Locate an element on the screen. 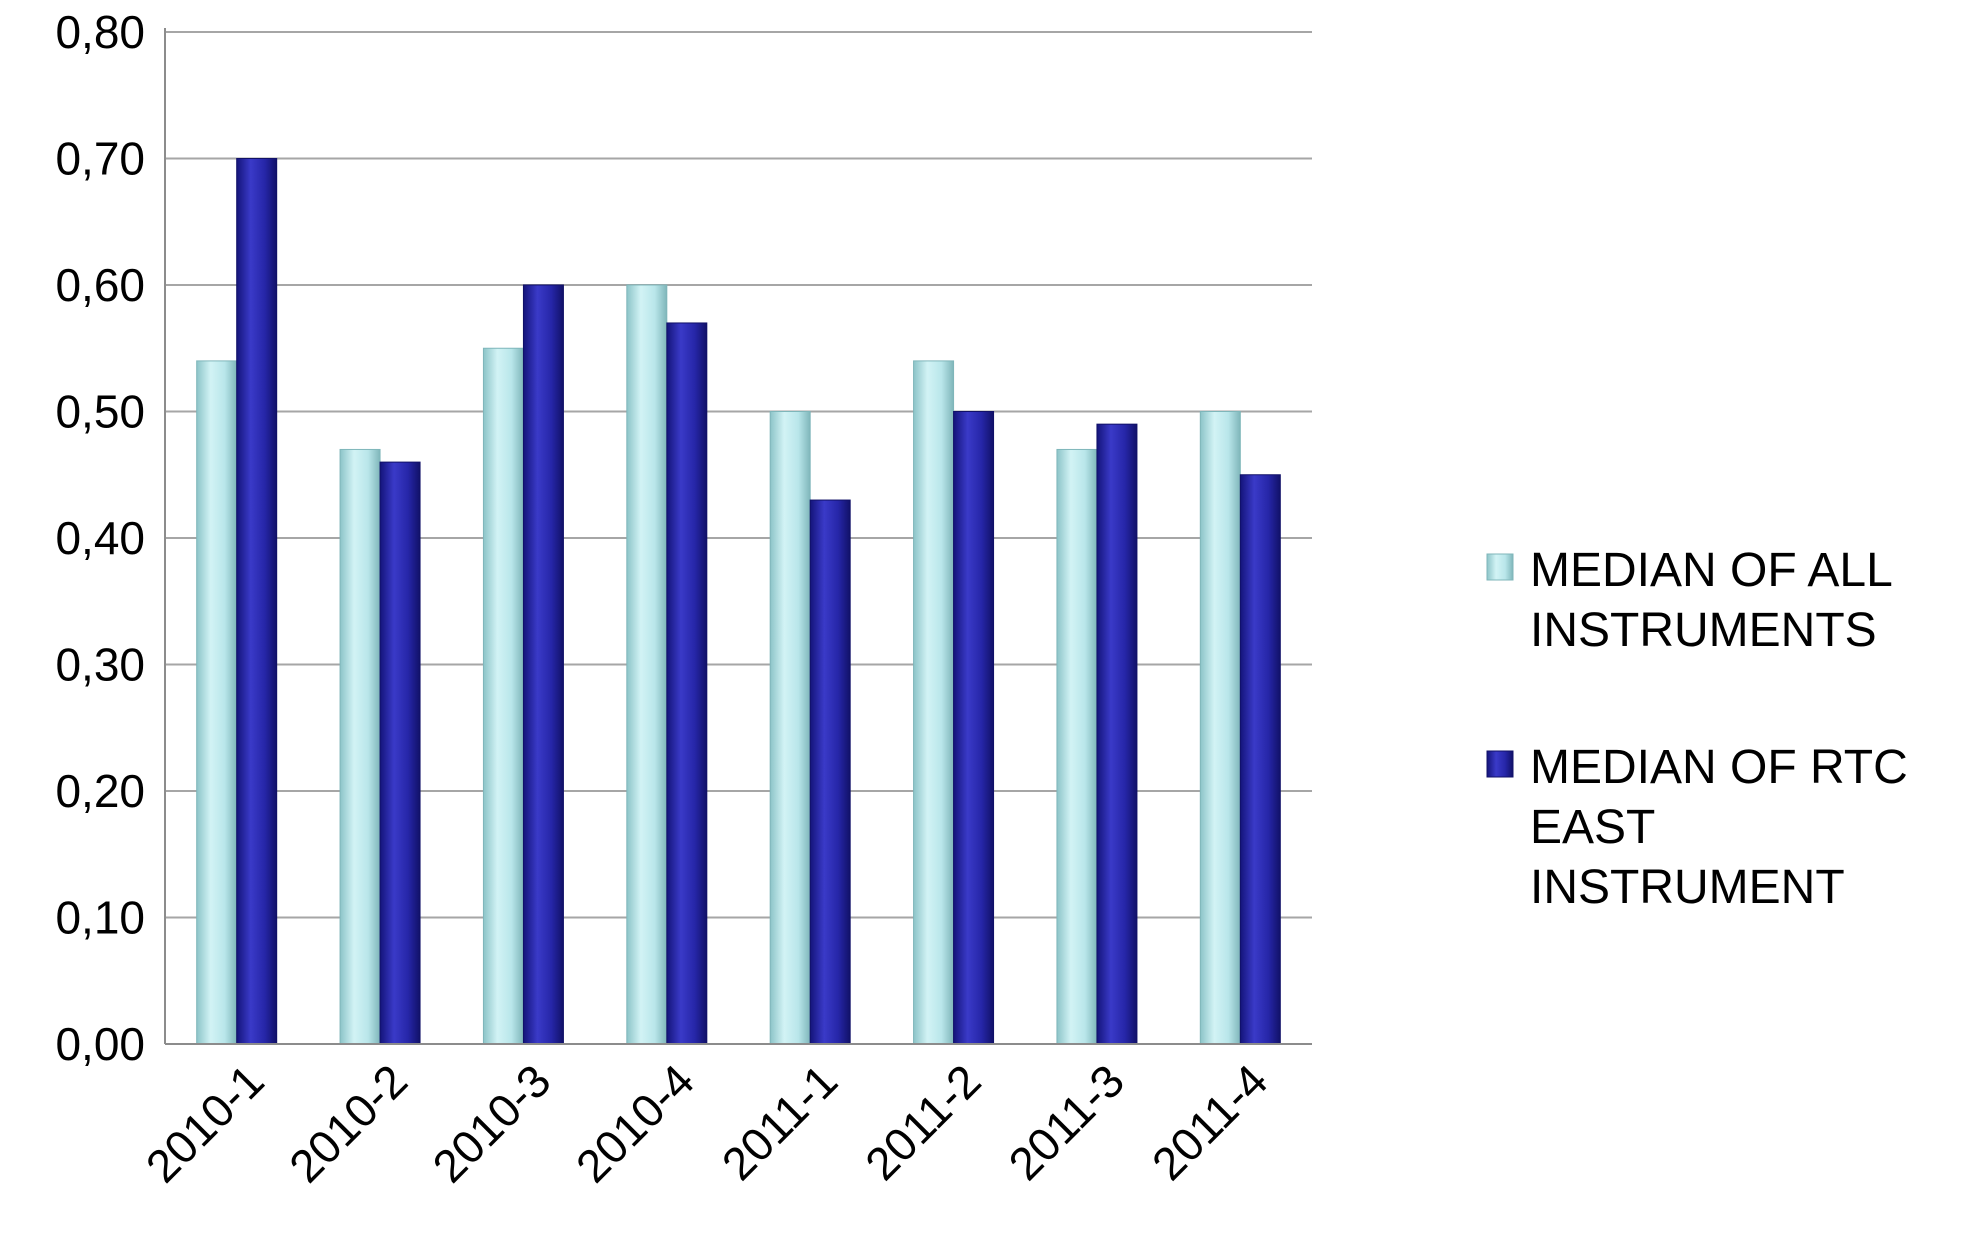 The width and height of the screenshot is (1961, 1237). legend-label-all-instruments-line-1: MEDIAN OF ALL is located at coordinates (1711, 570).